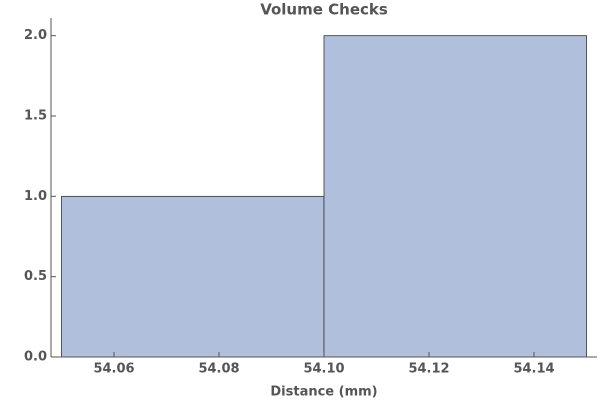 The height and width of the screenshot is (402, 600). Describe the element at coordinates (218, 369) in the screenshot. I see `x-tick-label: 54.08` at that location.